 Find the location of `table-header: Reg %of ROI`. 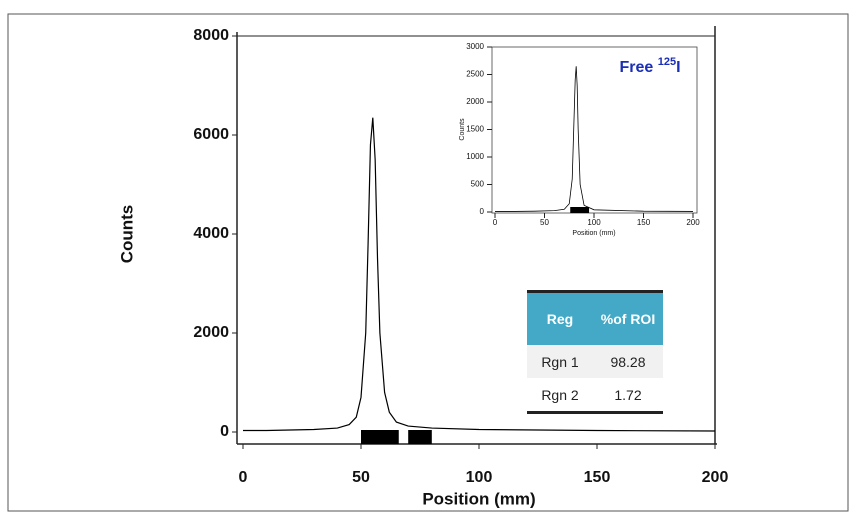

table-header: Reg %of ROI is located at coordinates (595, 317).